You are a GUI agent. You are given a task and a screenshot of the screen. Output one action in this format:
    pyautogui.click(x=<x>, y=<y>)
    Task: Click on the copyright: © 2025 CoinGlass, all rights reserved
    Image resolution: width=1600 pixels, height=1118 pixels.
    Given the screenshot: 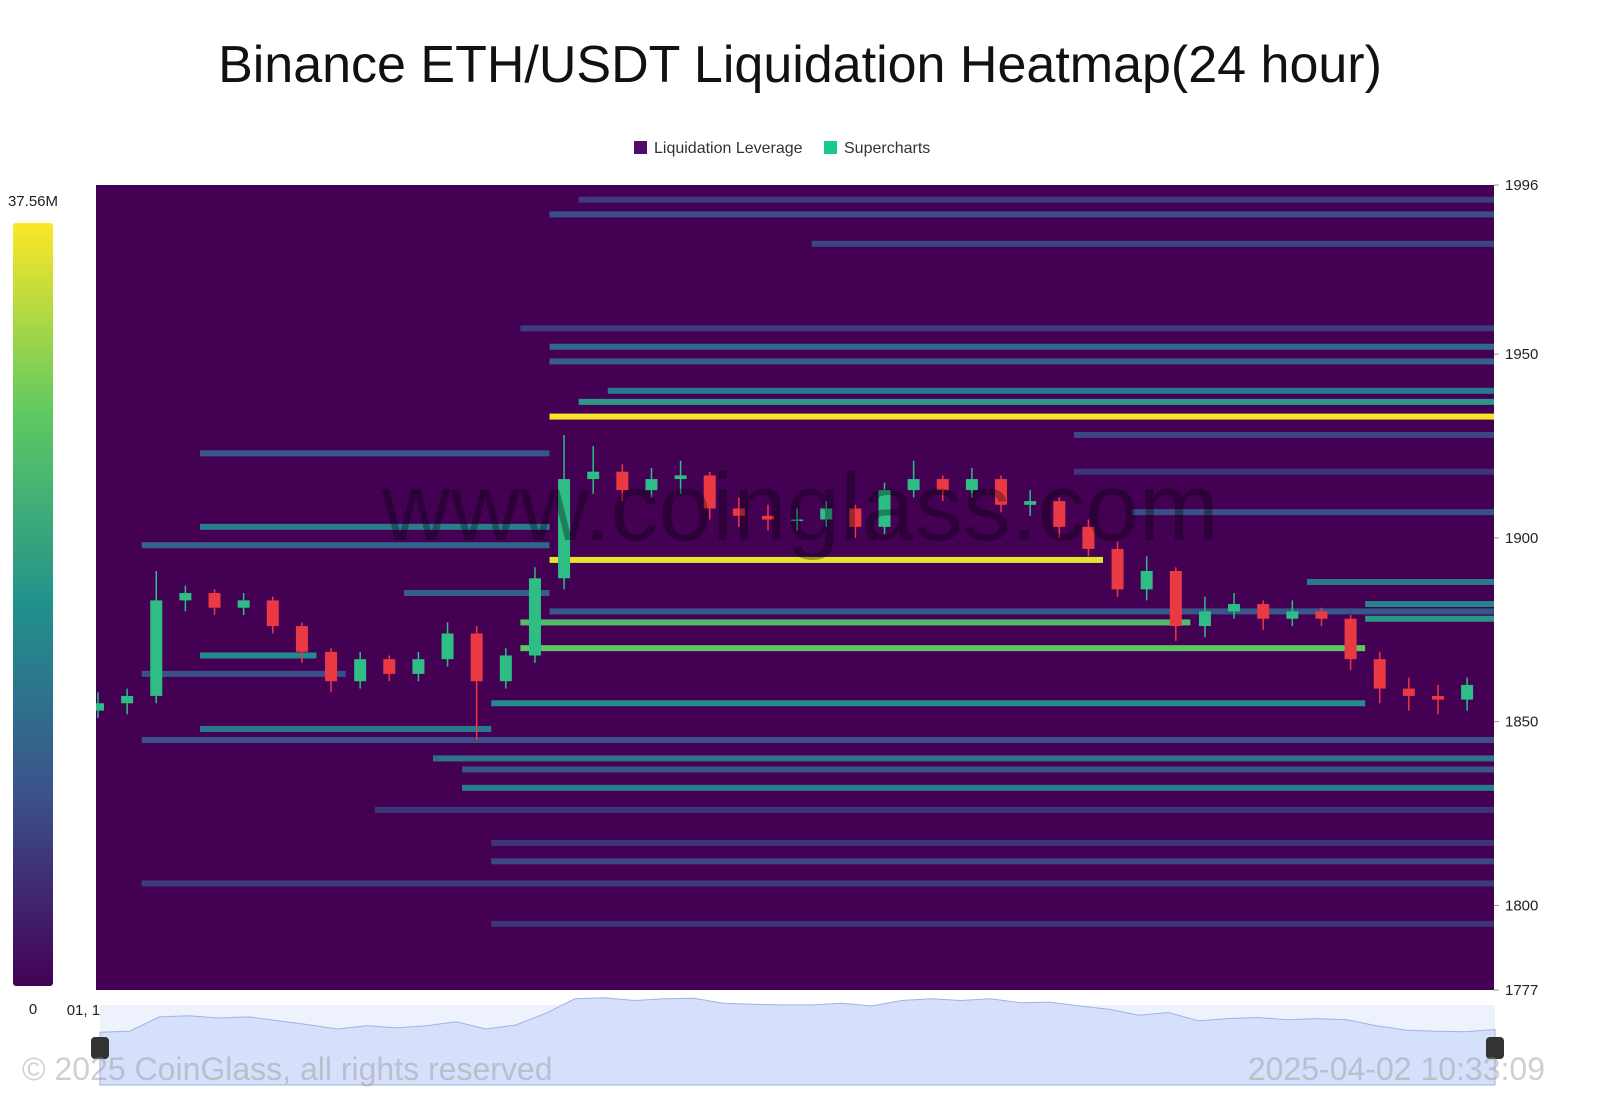 What is the action you would take?
    pyautogui.click(x=287, y=1069)
    